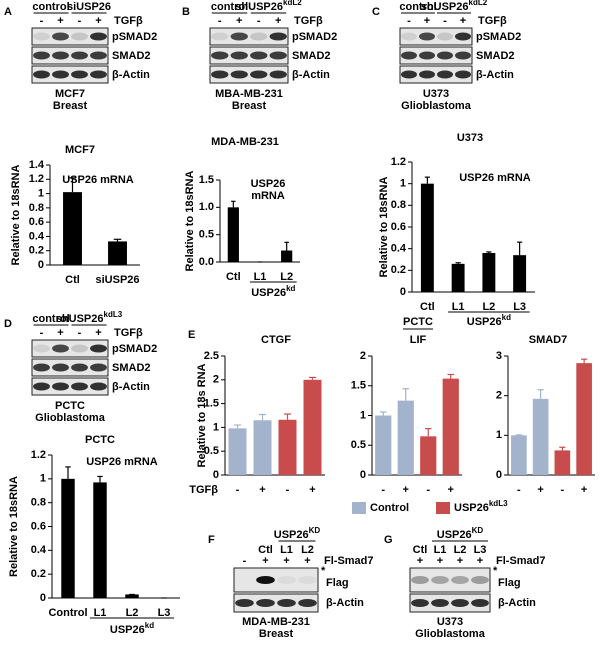  What do you see at coordinates (388, 540) in the screenshot?
I see `panel-letter: G` at bounding box center [388, 540].